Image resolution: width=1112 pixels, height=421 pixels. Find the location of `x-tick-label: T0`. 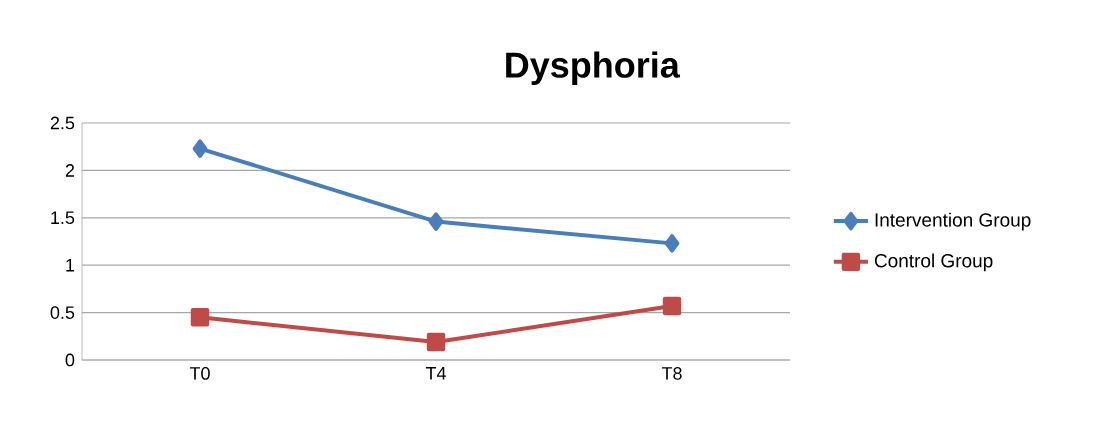

x-tick-label: T0 is located at coordinates (199, 373).